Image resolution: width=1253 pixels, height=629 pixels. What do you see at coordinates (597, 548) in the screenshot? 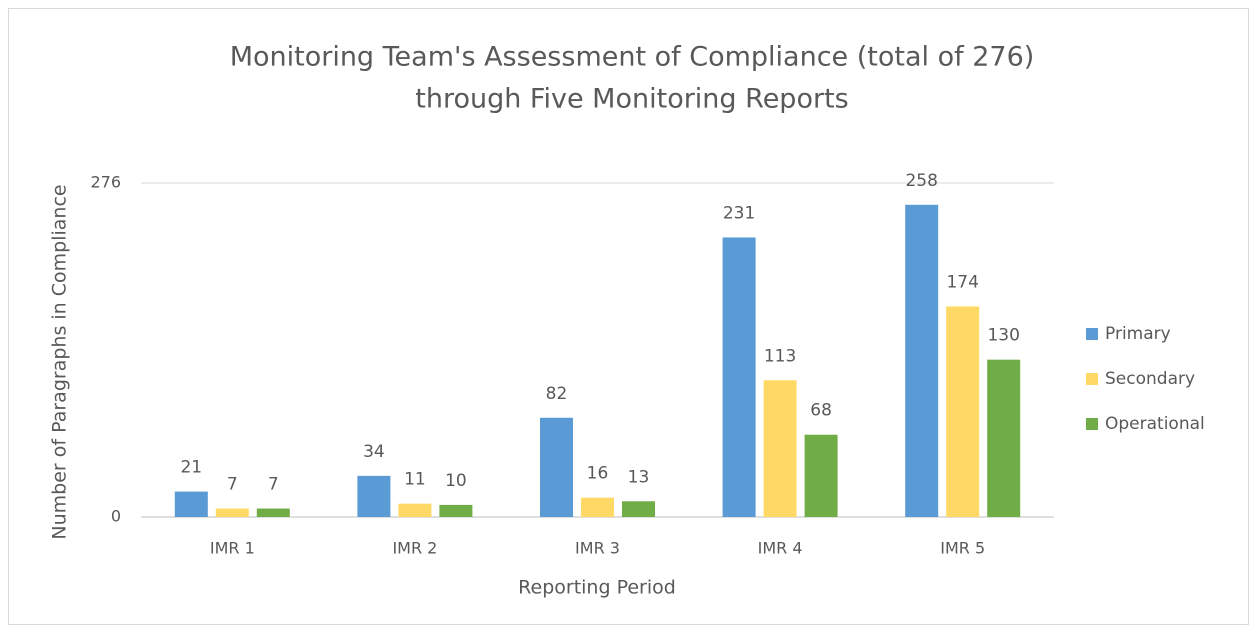
I see `x-tick-label: IMR 3` at bounding box center [597, 548].